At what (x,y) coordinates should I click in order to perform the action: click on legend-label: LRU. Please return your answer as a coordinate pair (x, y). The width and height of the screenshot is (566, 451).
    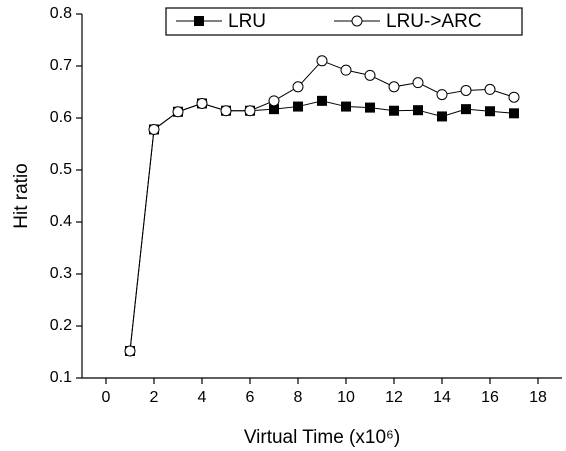
    Looking at the image, I should click on (247, 21).